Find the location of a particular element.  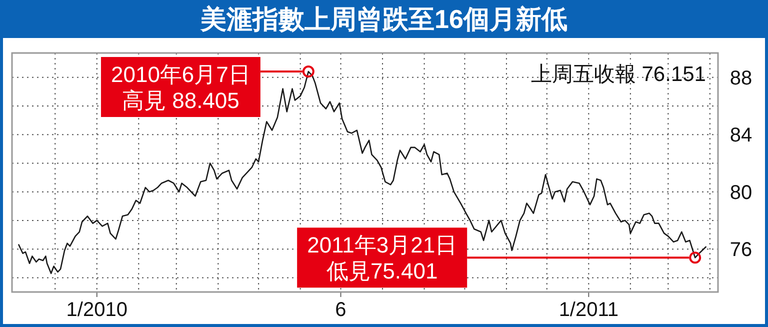

y-tick-label: 80 is located at coordinates (741, 193).